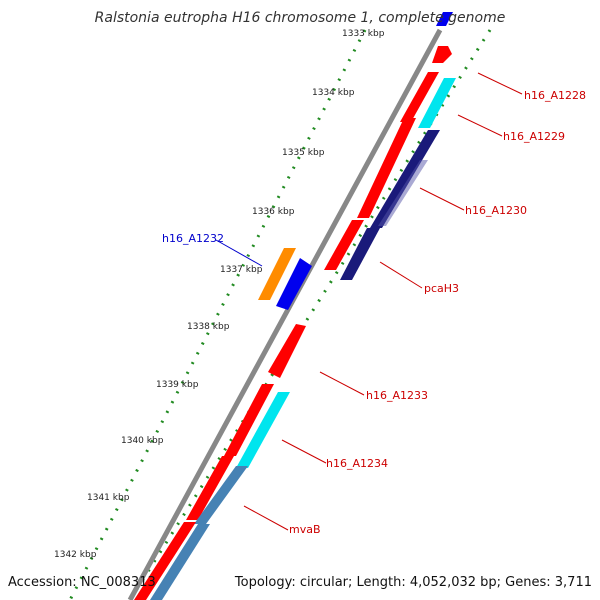 The width and height of the screenshot is (600, 600). What do you see at coordinates (442, 199) in the screenshot?
I see `leader-h16-a1230` at bounding box center [442, 199].